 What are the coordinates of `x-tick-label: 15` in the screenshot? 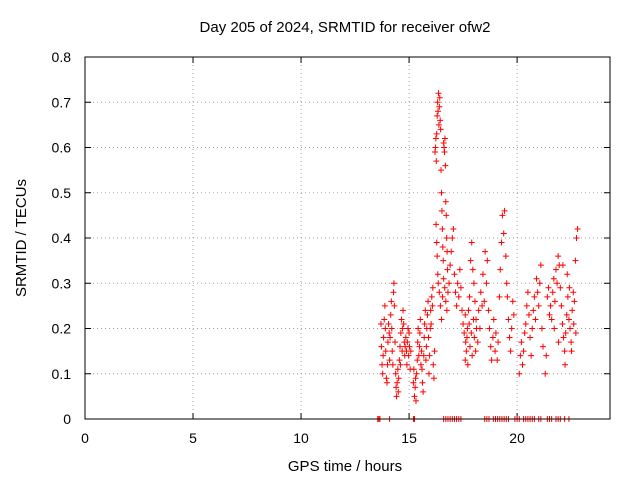 It's located at (409, 438).